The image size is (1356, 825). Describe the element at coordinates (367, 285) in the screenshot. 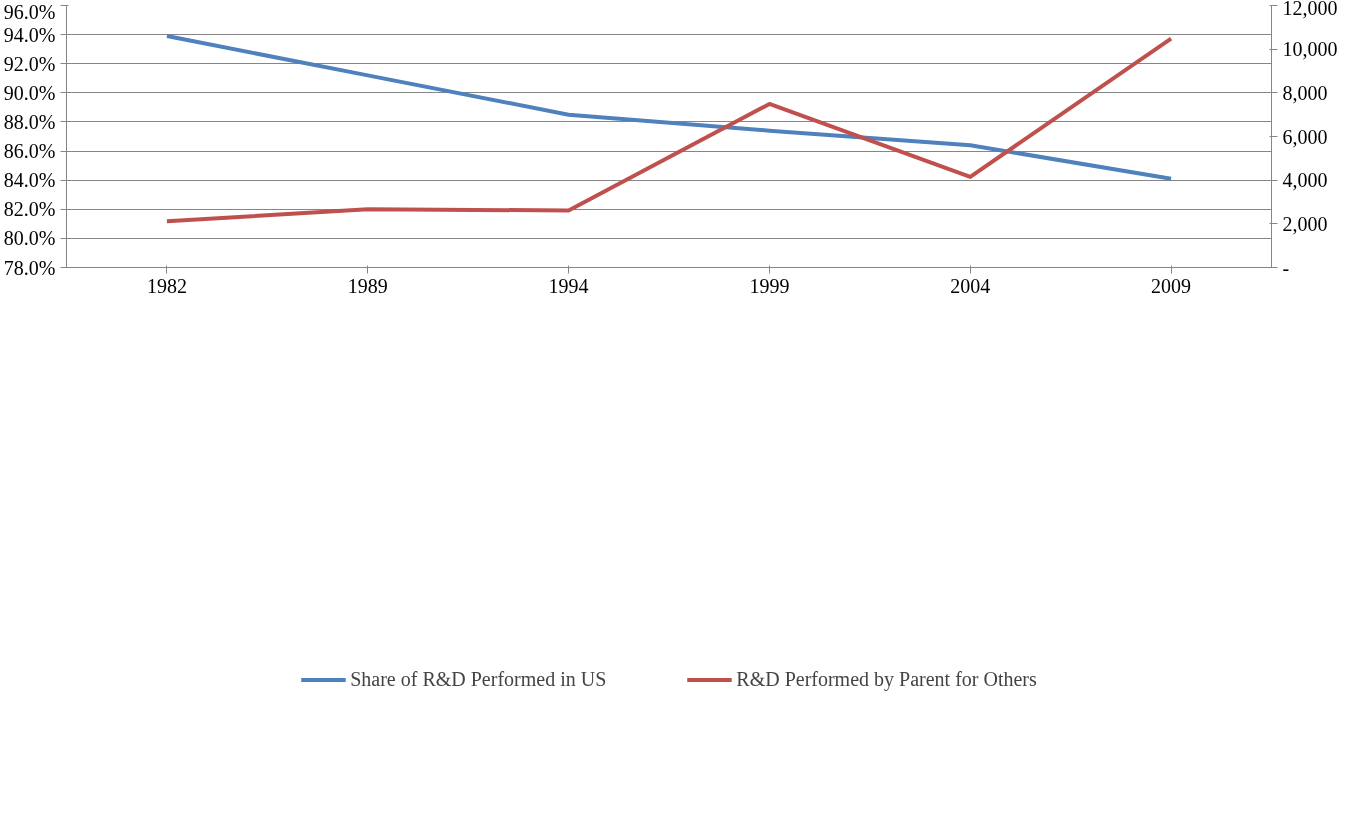

I see `x-tick-label: 1989` at that location.